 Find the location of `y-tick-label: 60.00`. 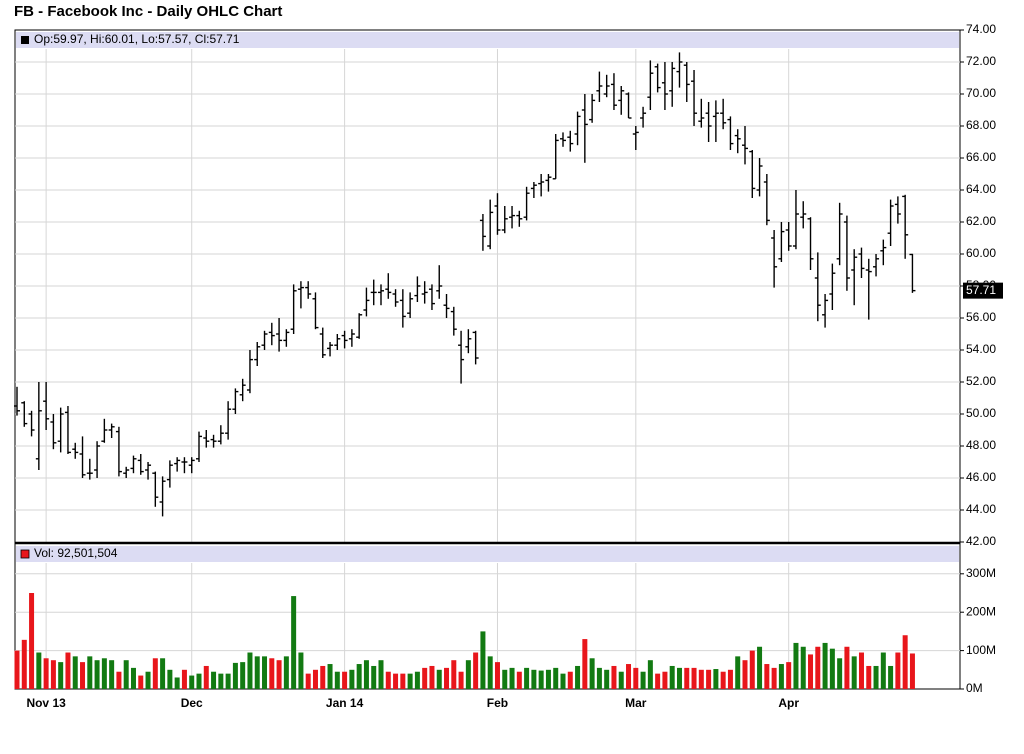

y-tick-label: 60.00 is located at coordinates (981, 253).